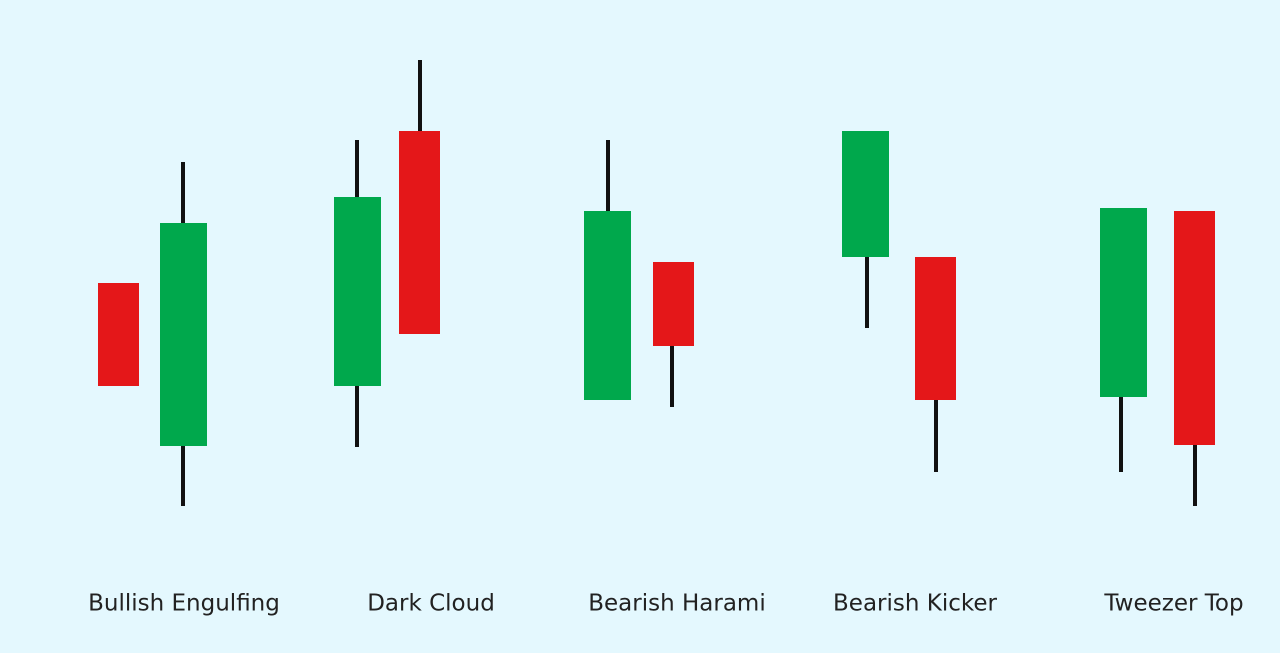  Describe the element at coordinates (676, 604) in the screenshot. I see `pattern-label: Bearish Harami` at that location.